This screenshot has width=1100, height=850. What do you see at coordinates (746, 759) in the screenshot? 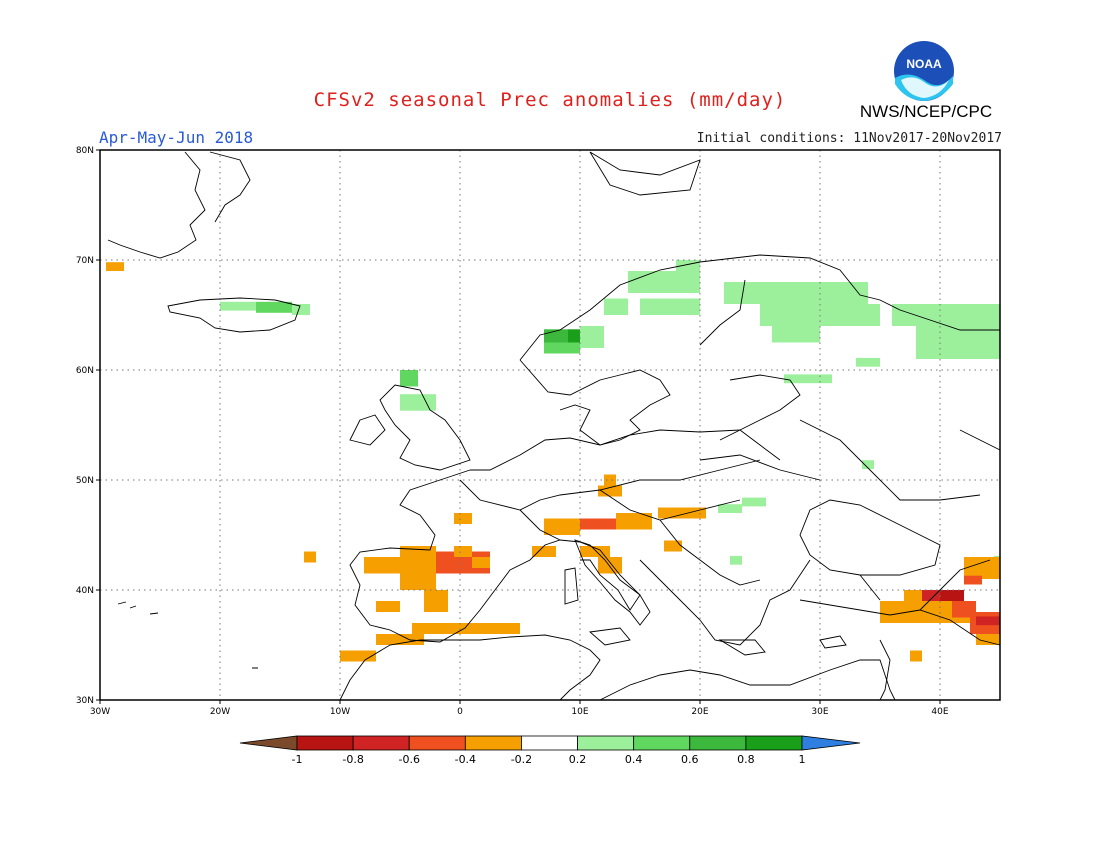
I see `colorbar-label: 0.8` at bounding box center [746, 759].